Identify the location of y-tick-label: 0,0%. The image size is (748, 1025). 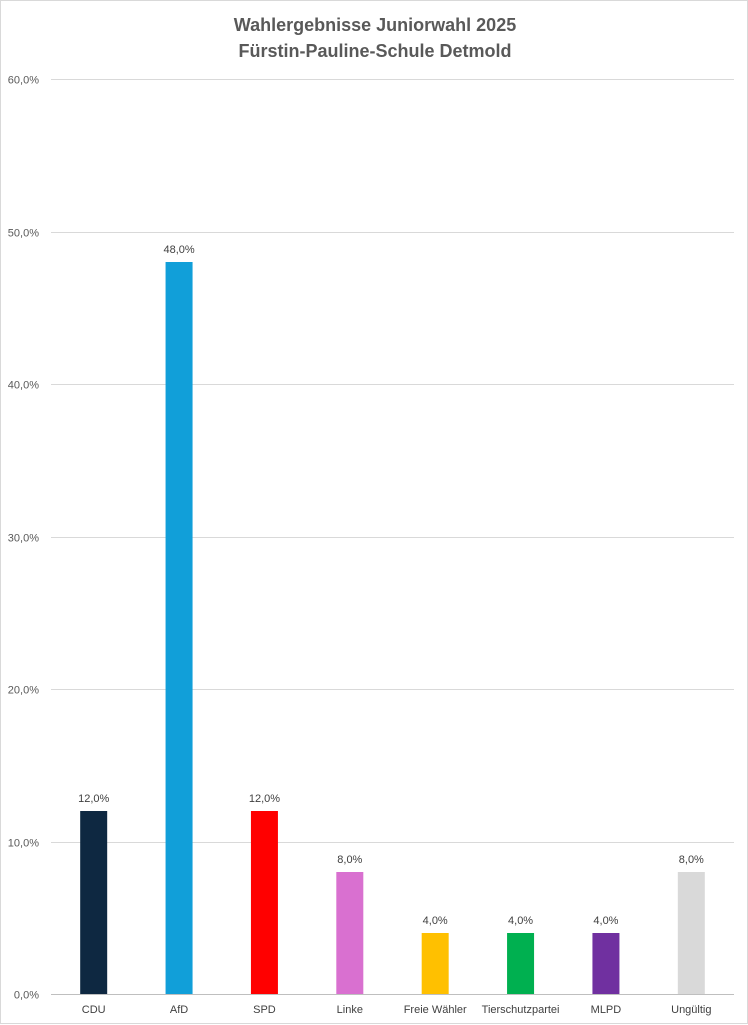
(26, 996).